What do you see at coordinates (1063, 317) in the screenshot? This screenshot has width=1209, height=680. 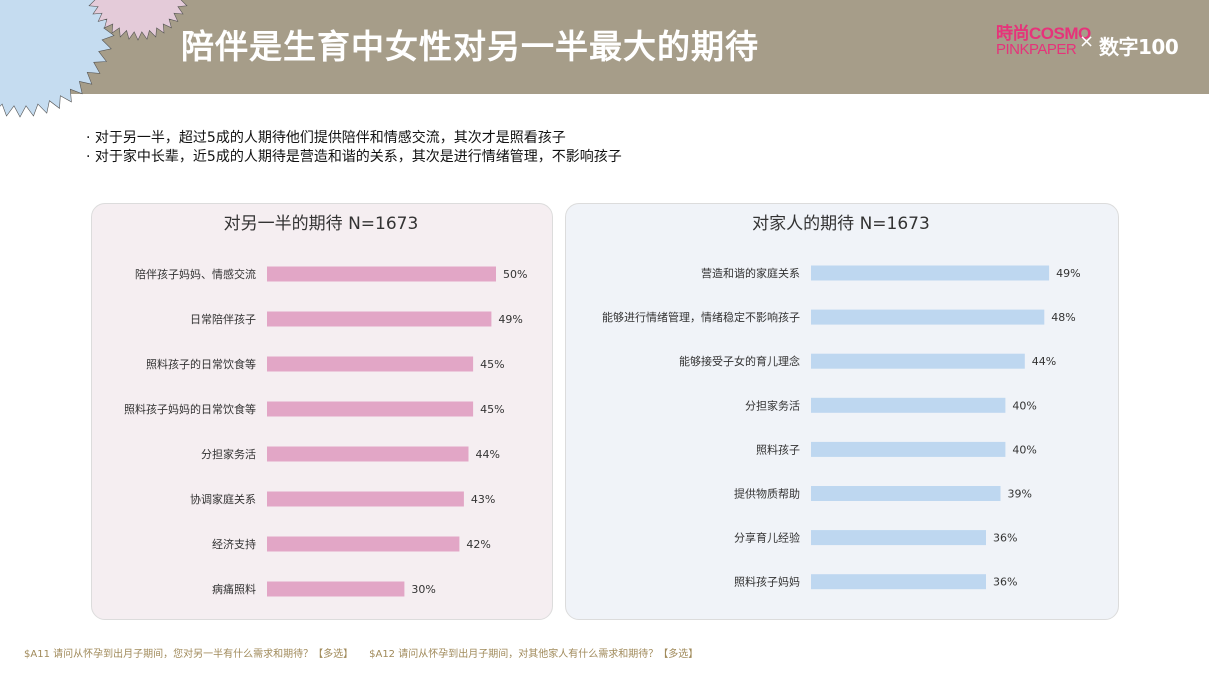 I see `data-label: 48%` at bounding box center [1063, 317].